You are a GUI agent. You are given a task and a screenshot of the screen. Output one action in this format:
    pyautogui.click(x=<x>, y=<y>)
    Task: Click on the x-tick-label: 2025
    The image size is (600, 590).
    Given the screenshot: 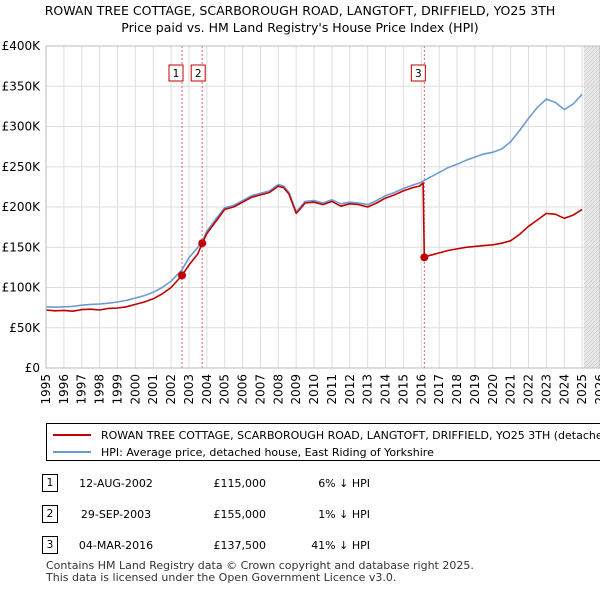 What is the action you would take?
    pyautogui.click(x=582, y=389)
    